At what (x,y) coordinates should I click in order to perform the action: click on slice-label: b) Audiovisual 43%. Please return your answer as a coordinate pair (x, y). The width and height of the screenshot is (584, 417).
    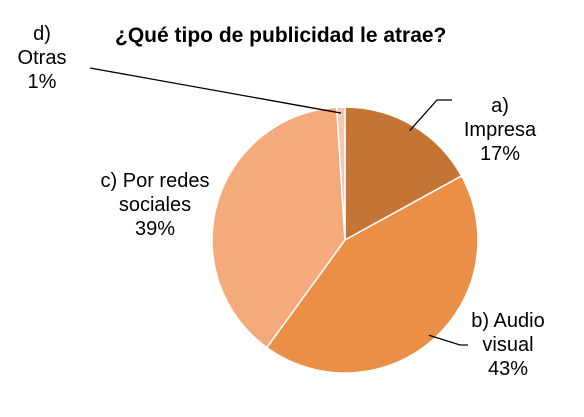
    Looking at the image, I should click on (508, 345).